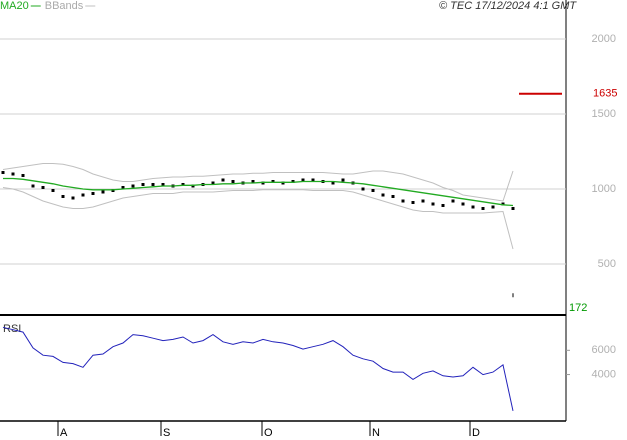 The width and height of the screenshot is (627, 440). I want to click on y-tick-label: 1000, so click(604, 189).